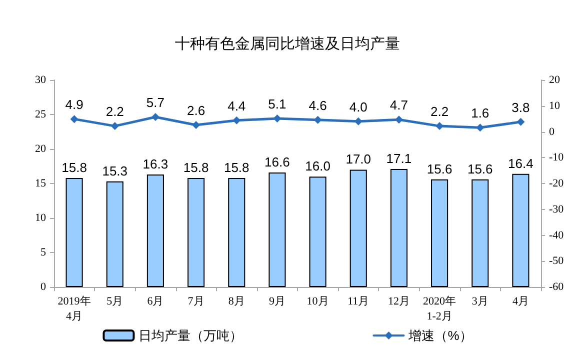  Describe the element at coordinates (40, 149) in the screenshot. I see `y-tick-label: 20` at that location.